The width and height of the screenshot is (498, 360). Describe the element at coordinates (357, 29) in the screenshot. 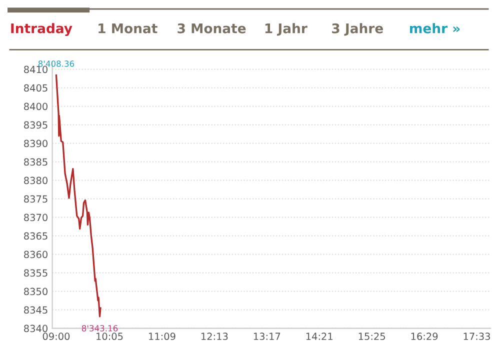

I see `text: 3 Jahre` at that location.